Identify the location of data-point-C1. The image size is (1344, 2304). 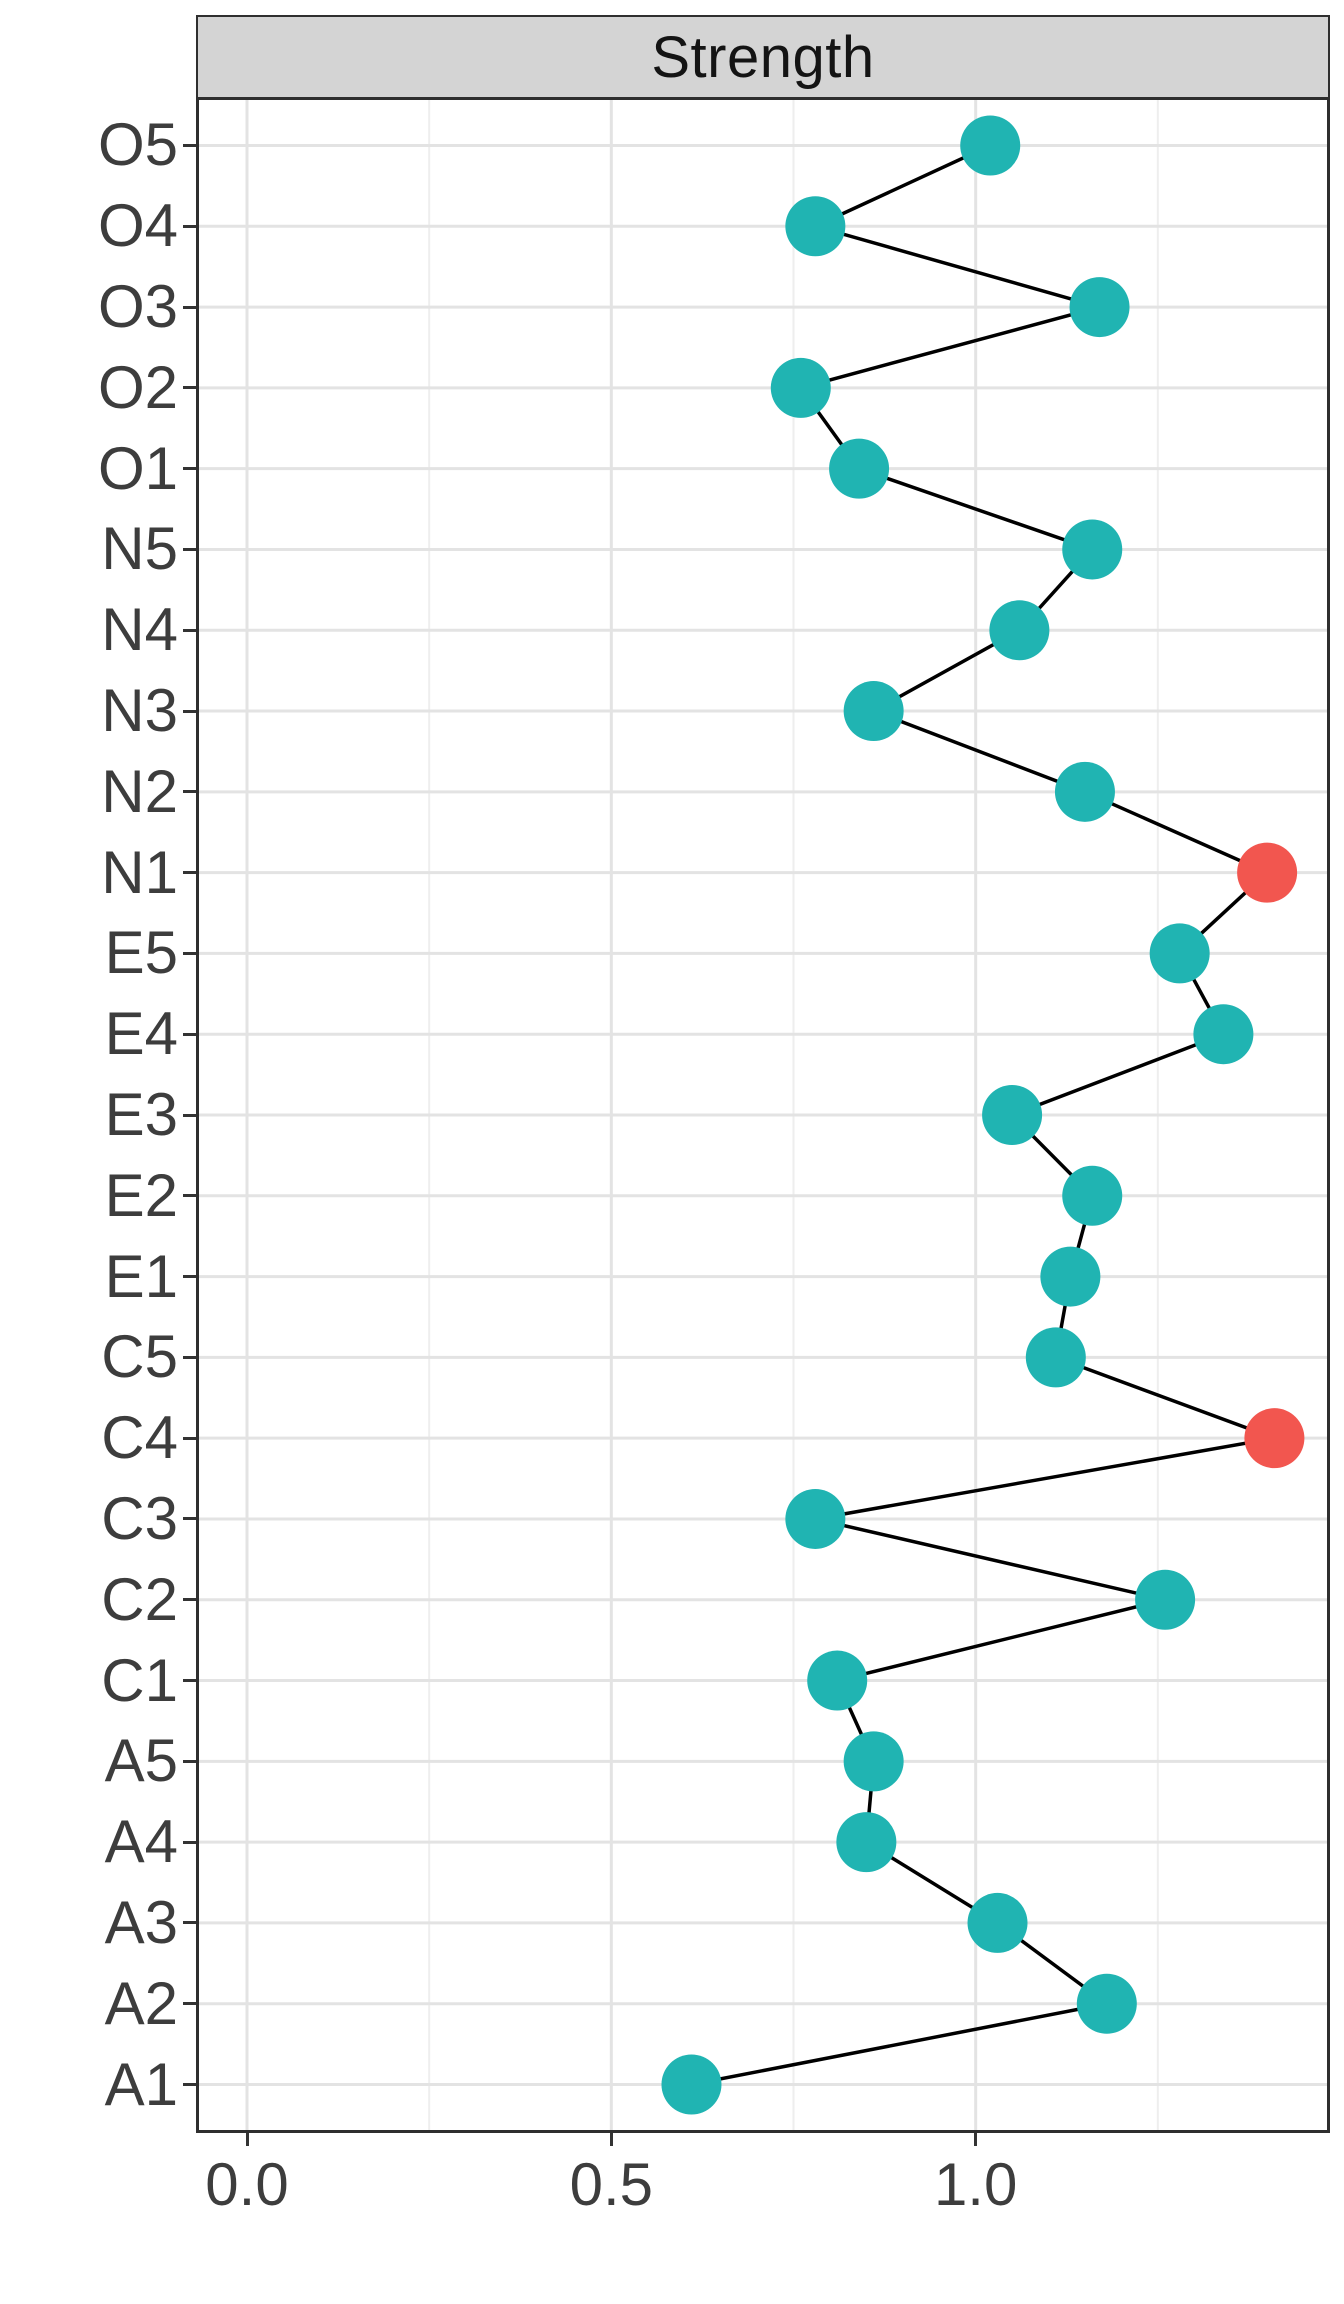
(837, 1680).